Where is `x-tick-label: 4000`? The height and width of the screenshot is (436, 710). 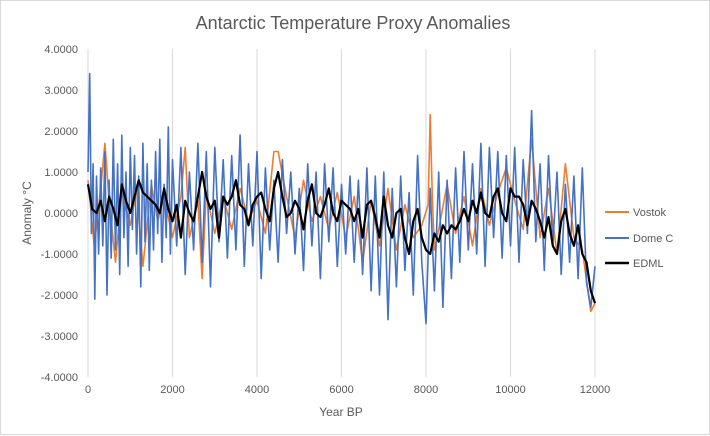 x-tick-label: 4000 is located at coordinates (257, 390).